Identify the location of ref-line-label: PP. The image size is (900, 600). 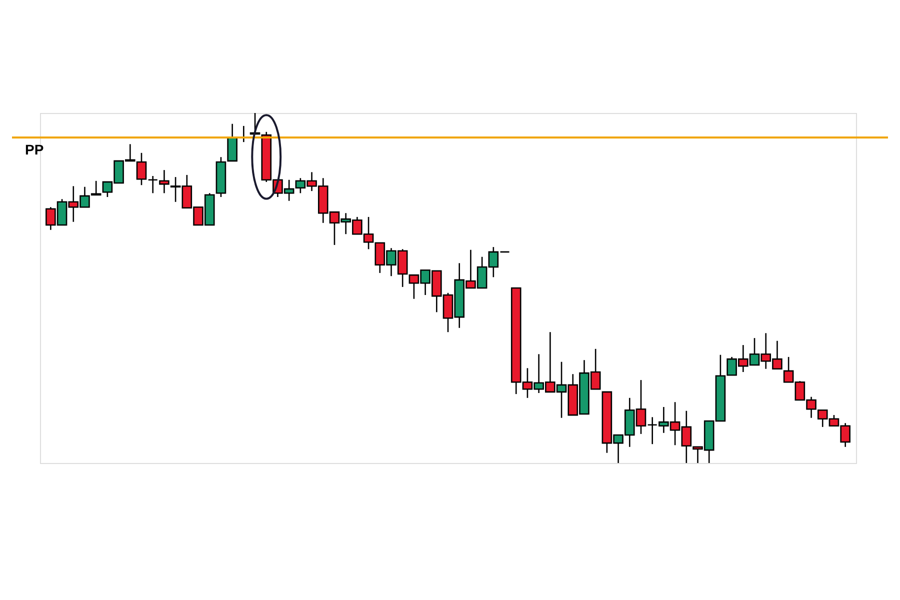
(34, 150).